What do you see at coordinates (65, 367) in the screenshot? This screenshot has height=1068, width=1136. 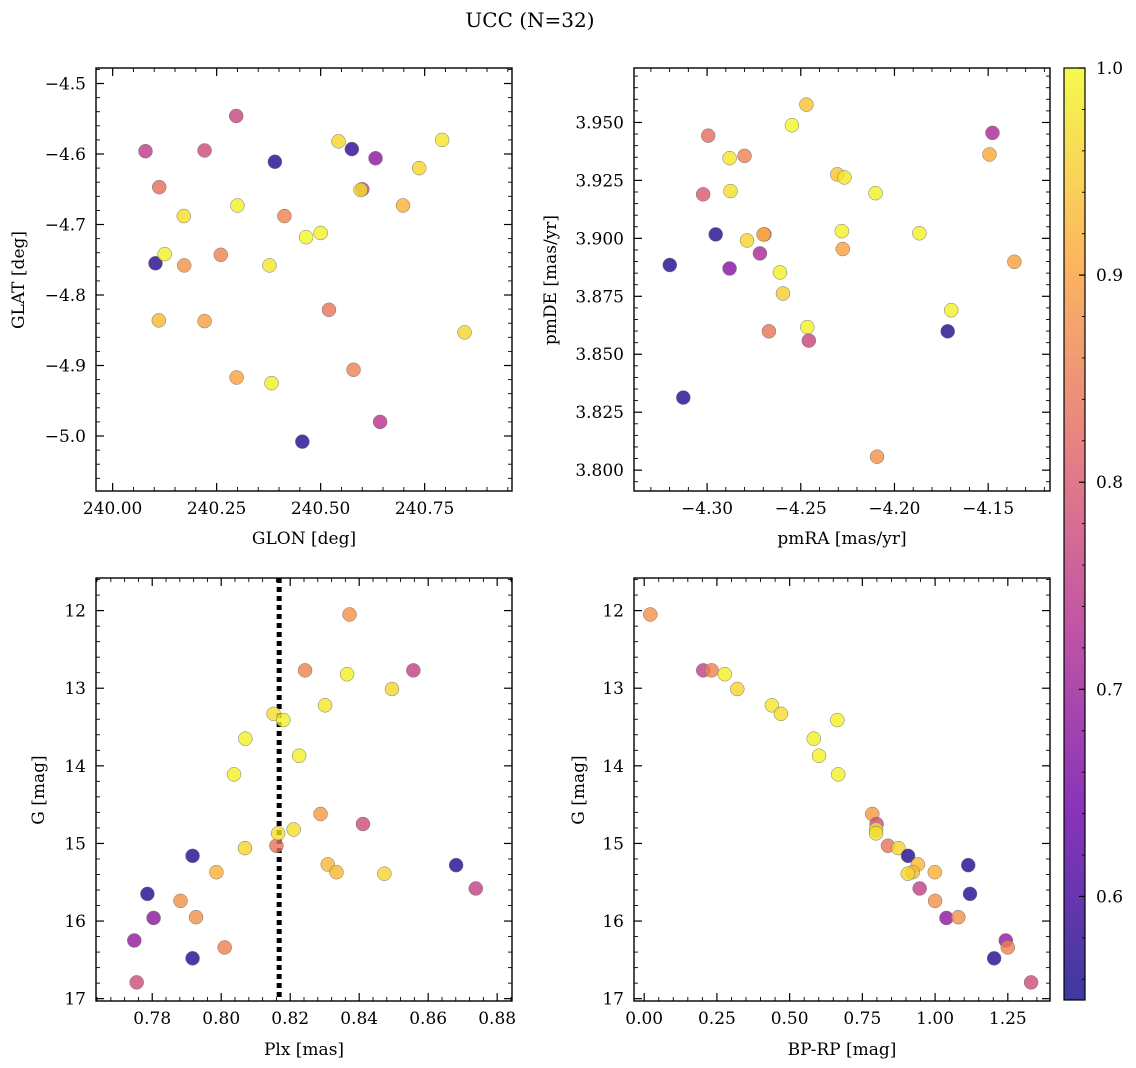 I see `y-tick-label: −4.9` at bounding box center [65, 367].